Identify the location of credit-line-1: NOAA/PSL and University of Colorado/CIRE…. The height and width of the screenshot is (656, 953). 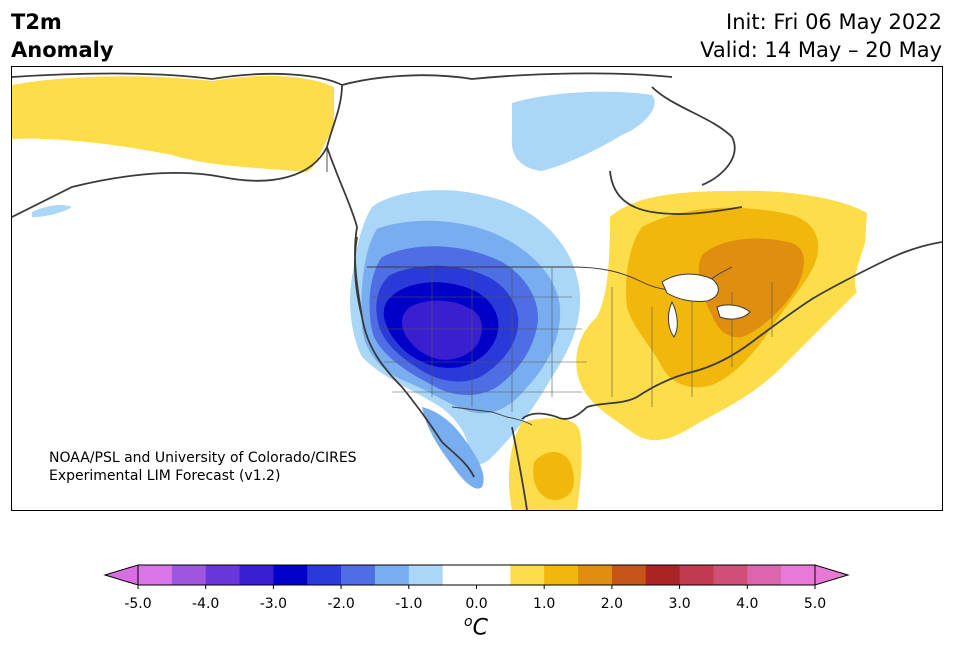
(203, 458).